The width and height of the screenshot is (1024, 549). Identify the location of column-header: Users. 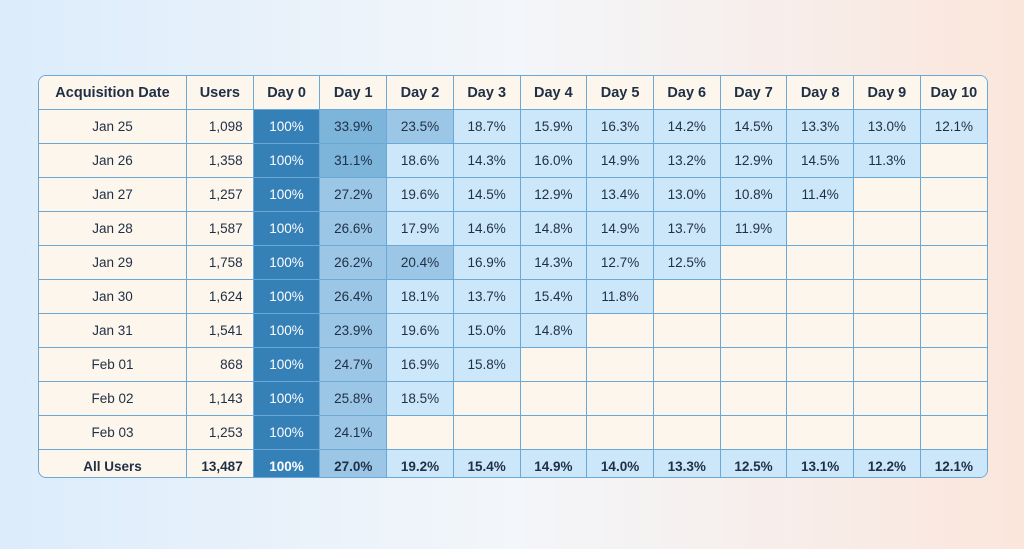
(220, 93).